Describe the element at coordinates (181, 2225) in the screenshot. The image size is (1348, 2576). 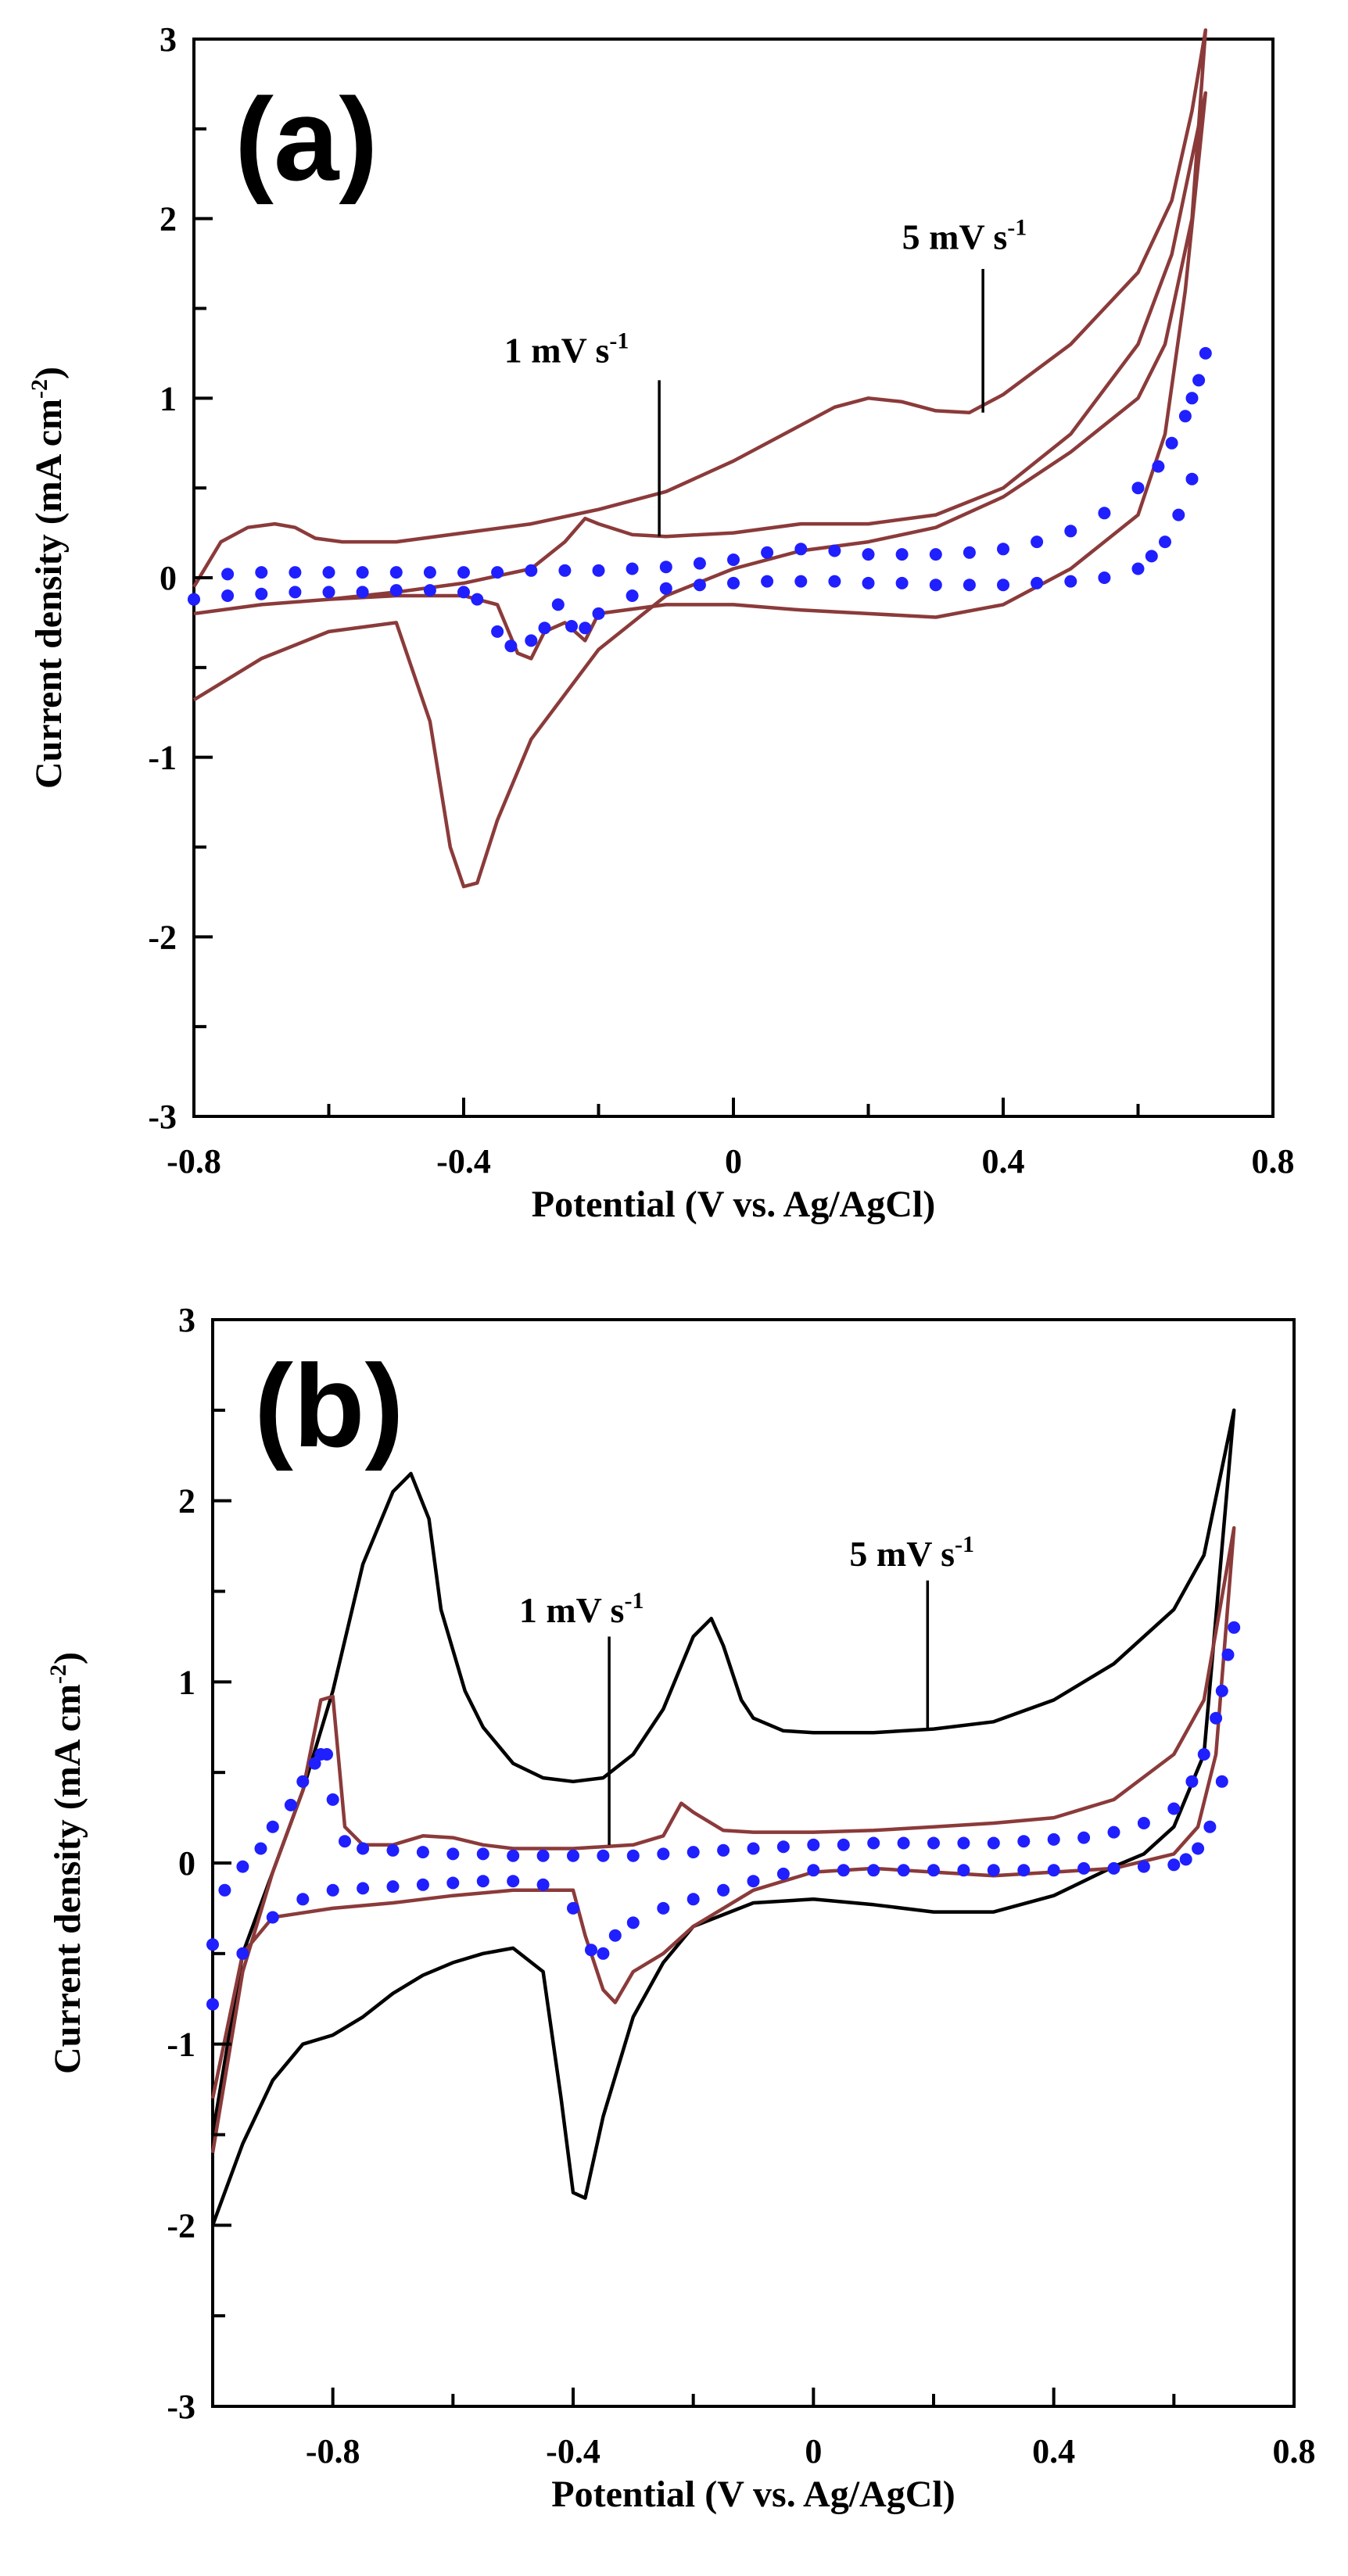
I see `y-tick-label: -2` at that location.